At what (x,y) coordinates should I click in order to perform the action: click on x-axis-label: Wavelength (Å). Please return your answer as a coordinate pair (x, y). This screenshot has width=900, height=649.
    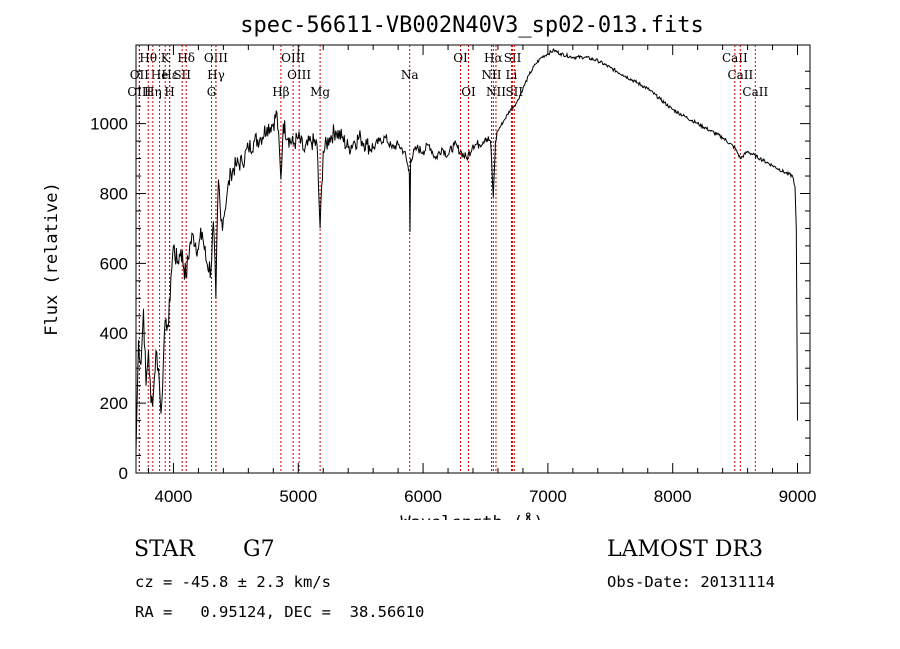
    Looking at the image, I should click on (471, 515).